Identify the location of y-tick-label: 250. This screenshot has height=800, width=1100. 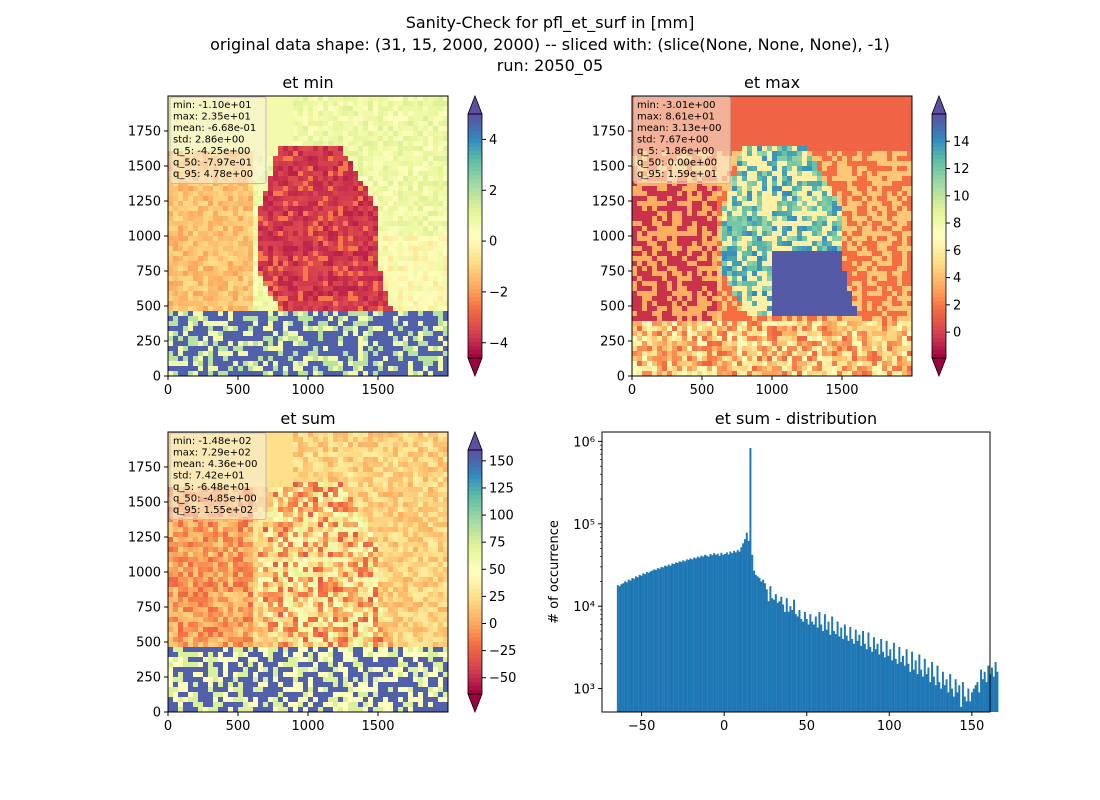
(148, 342).